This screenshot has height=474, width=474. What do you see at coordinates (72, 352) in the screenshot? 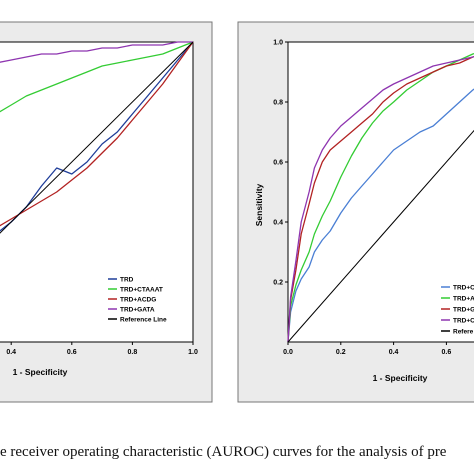
I see `left-x-tick-label-1: 0.6` at bounding box center [72, 352].